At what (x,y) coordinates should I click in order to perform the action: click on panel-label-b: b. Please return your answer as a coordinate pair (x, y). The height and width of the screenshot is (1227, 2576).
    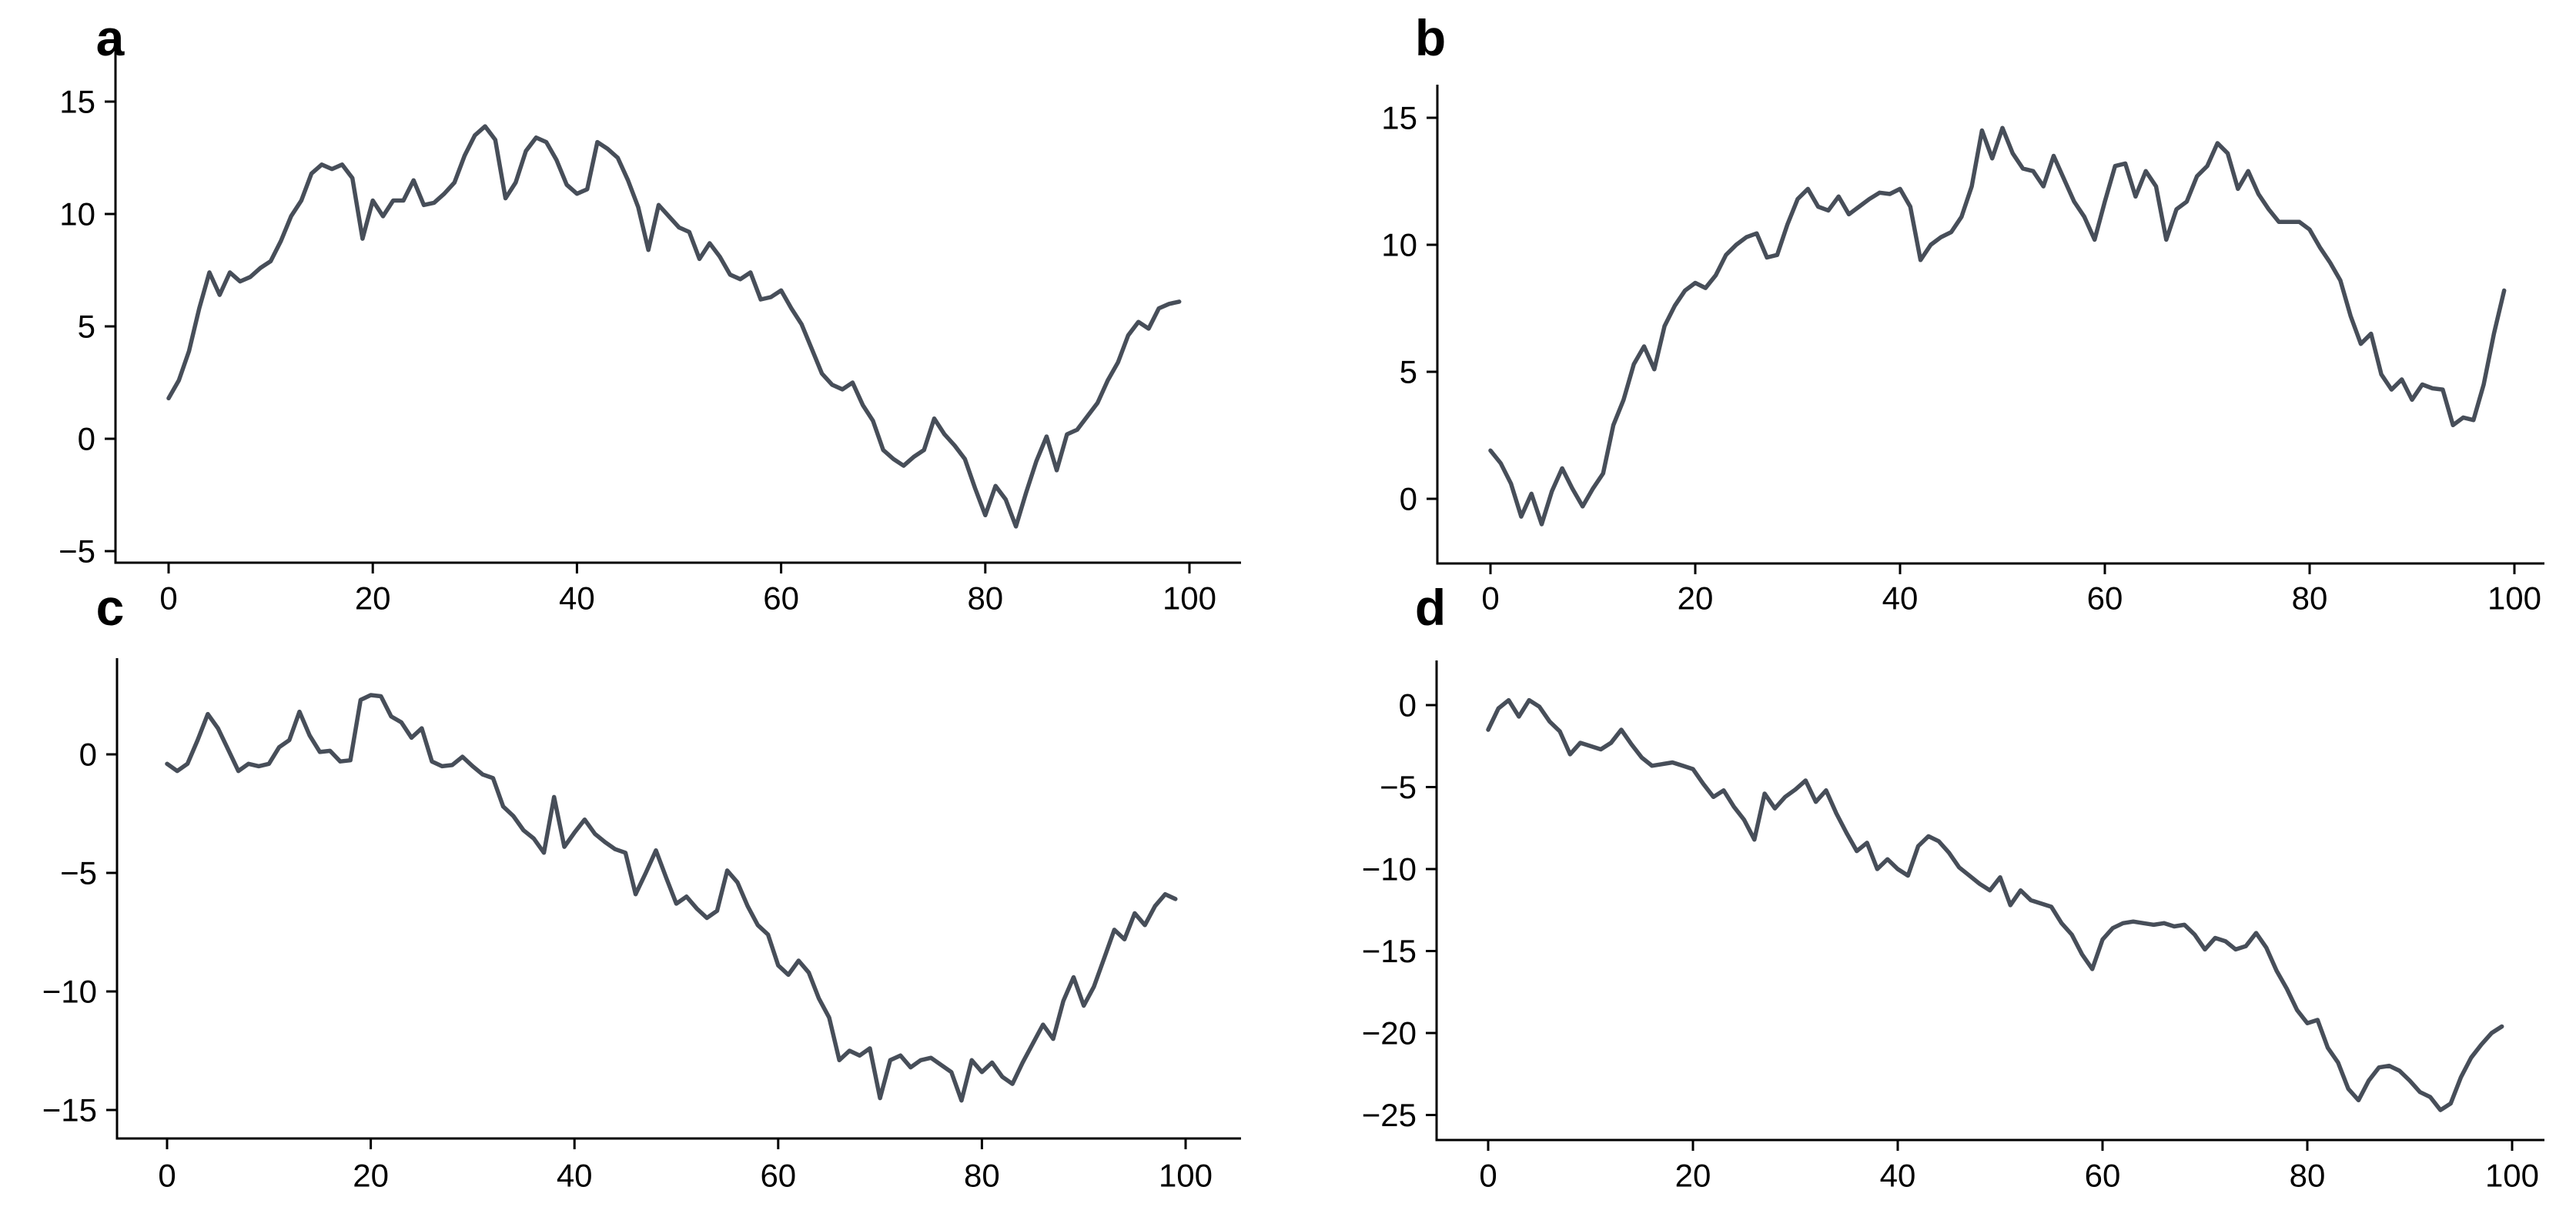
    Looking at the image, I should click on (1430, 38).